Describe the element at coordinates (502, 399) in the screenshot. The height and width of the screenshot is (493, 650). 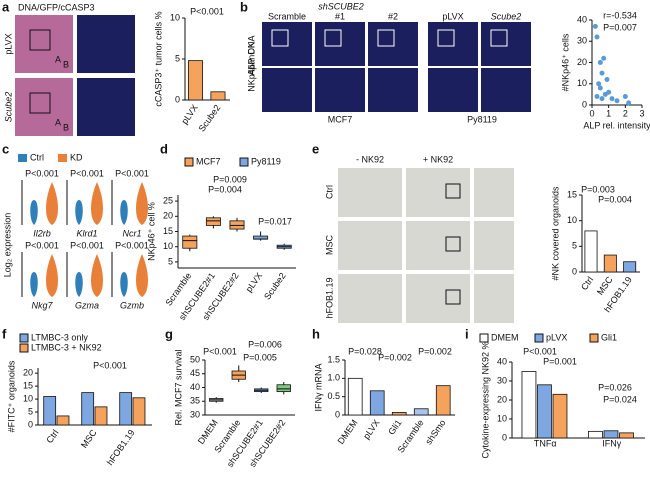
I see `y-tick-label: 20` at that location.